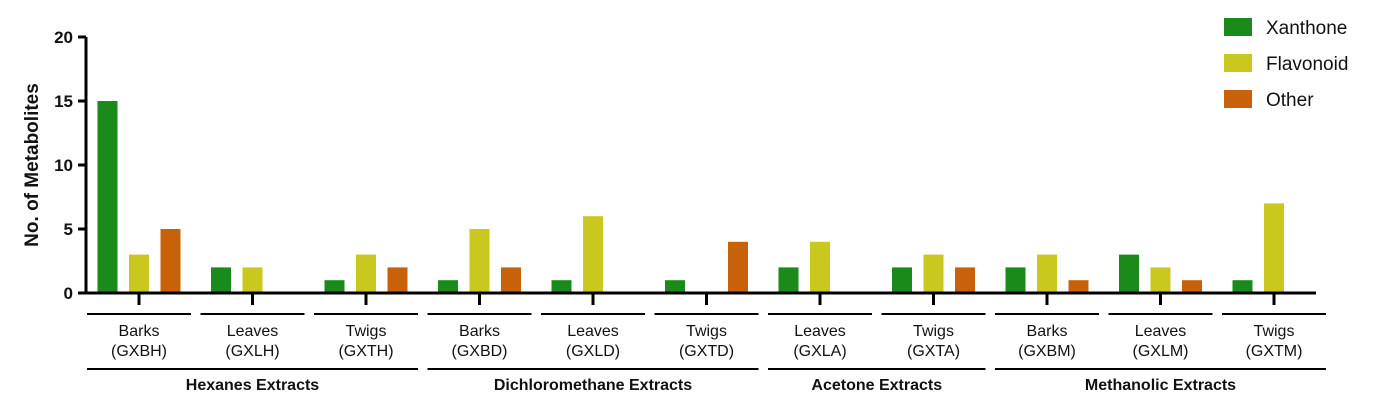  What do you see at coordinates (819, 351) in the screenshot?
I see `category-code: (GXLA)` at bounding box center [819, 351].